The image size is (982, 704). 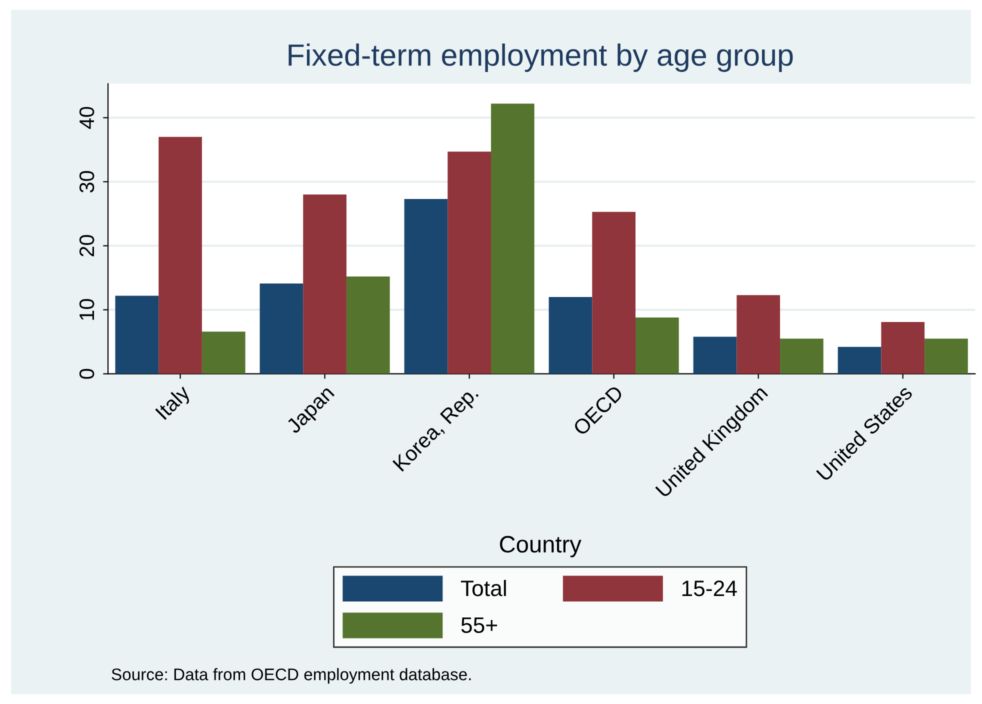 I want to click on source-note: Source: Data from OECD employment database., so click(x=291, y=676).